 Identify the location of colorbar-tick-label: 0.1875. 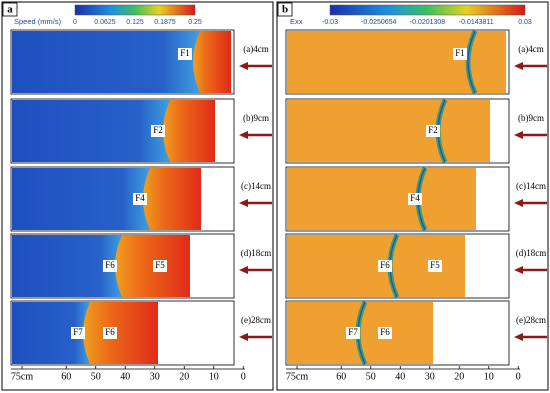
(165, 22).